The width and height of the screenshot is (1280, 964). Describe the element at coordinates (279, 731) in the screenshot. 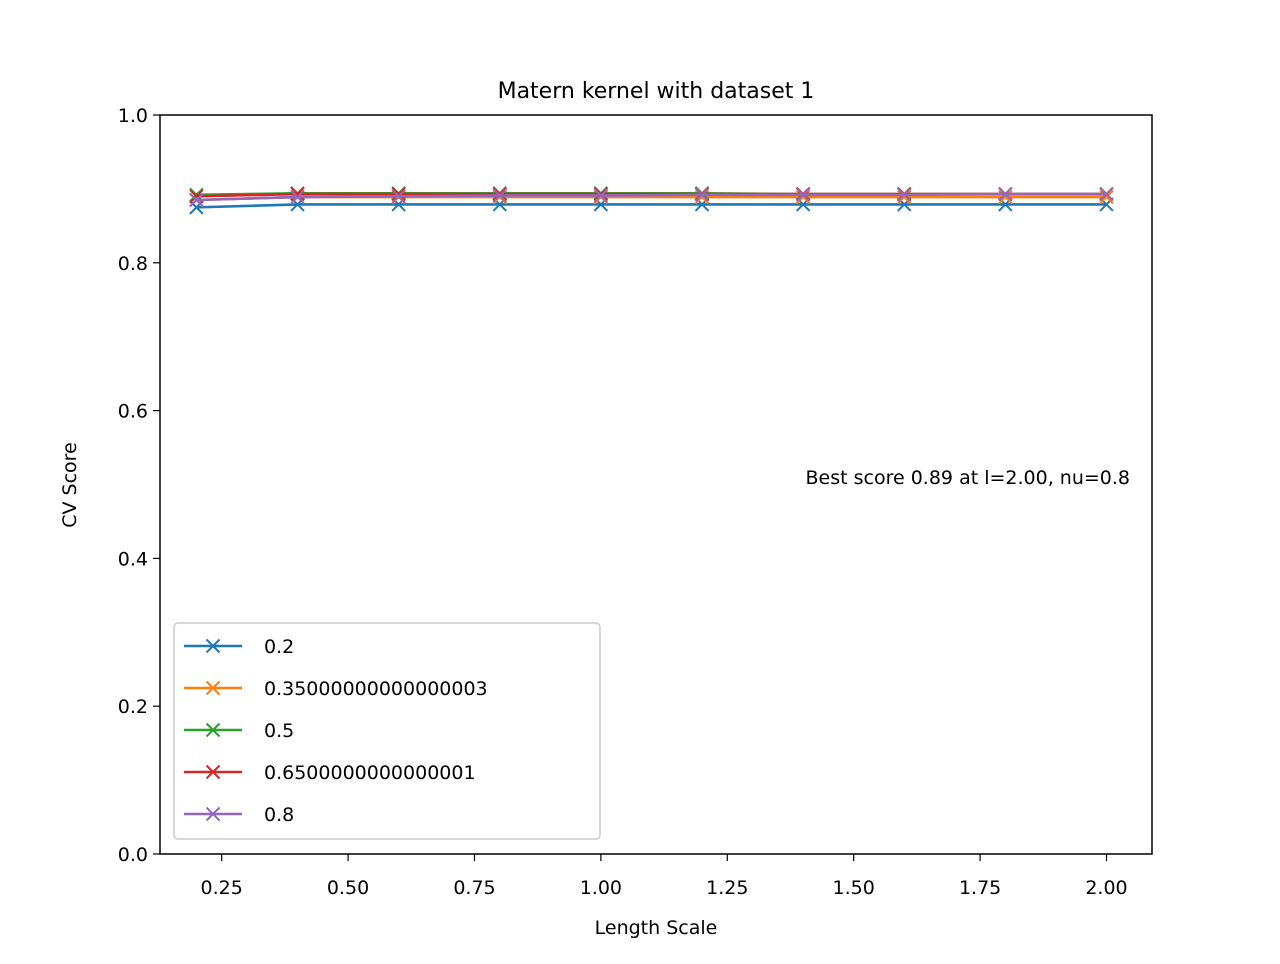

I see `legend-label: 0.5` at that location.